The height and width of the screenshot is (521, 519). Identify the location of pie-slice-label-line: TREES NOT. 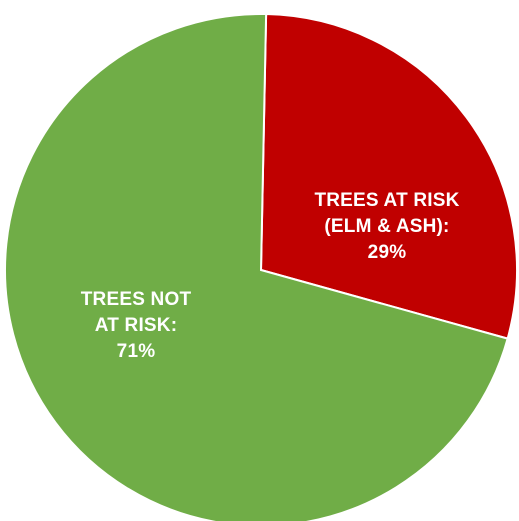
(136, 299).